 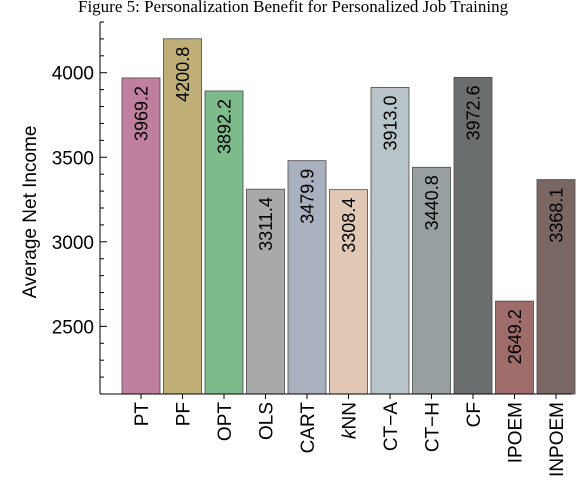 What do you see at coordinates (349, 225) in the screenshot?
I see `bar-value-label: 3308.4` at bounding box center [349, 225].